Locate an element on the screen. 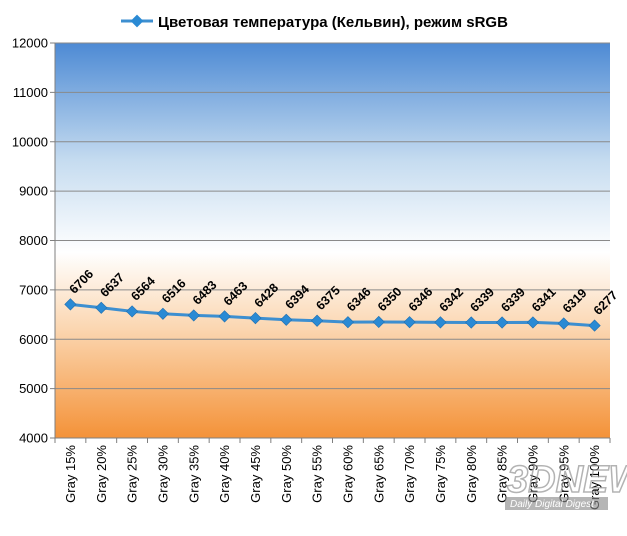  x-tick-label: Gray 40% is located at coordinates (224, 474).